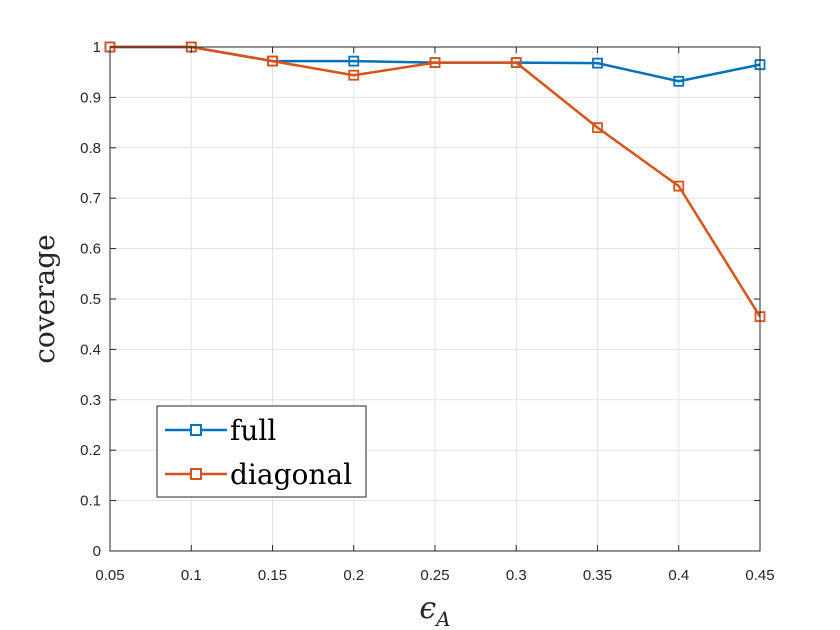 The width and height of the screenshot is (840, 630). I want to click on y-tick-label: 0.4, so click(90, 349).